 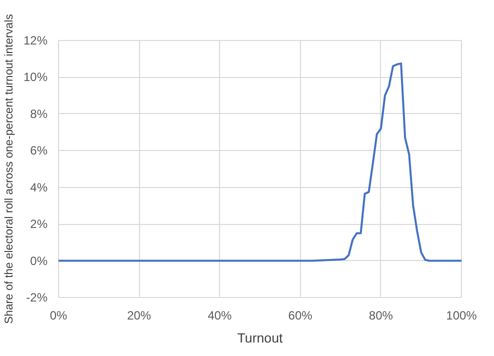 I want to click on y-tick-label: 8%, so click(x=39, y=113).